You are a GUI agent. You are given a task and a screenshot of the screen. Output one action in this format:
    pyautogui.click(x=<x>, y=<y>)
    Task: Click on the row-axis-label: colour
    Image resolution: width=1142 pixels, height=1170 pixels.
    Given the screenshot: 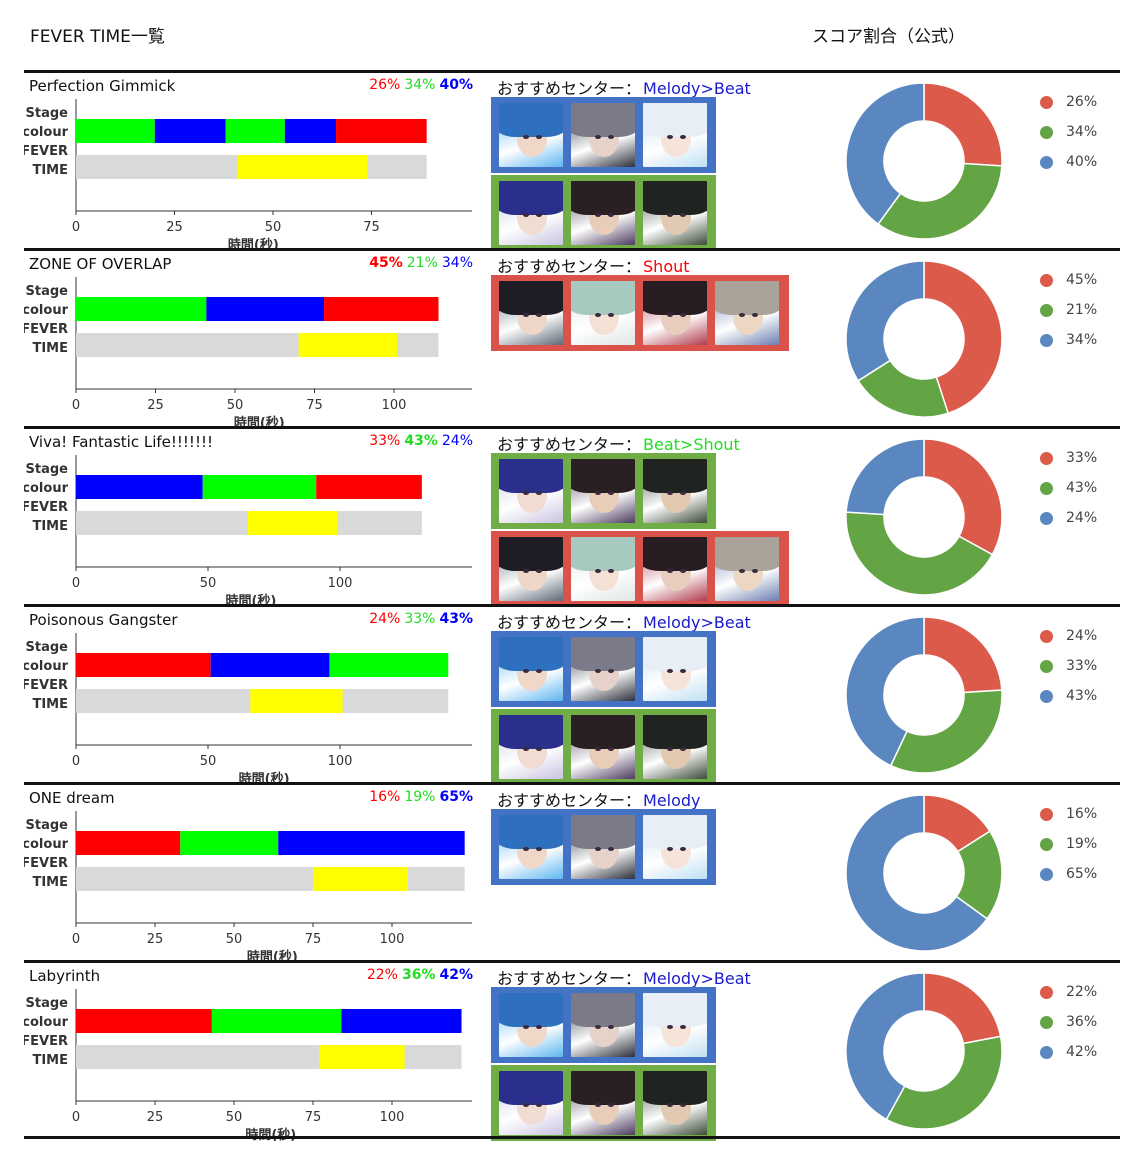 What is the action you would take?
    pyautogui.click(x=46, y=488)
    